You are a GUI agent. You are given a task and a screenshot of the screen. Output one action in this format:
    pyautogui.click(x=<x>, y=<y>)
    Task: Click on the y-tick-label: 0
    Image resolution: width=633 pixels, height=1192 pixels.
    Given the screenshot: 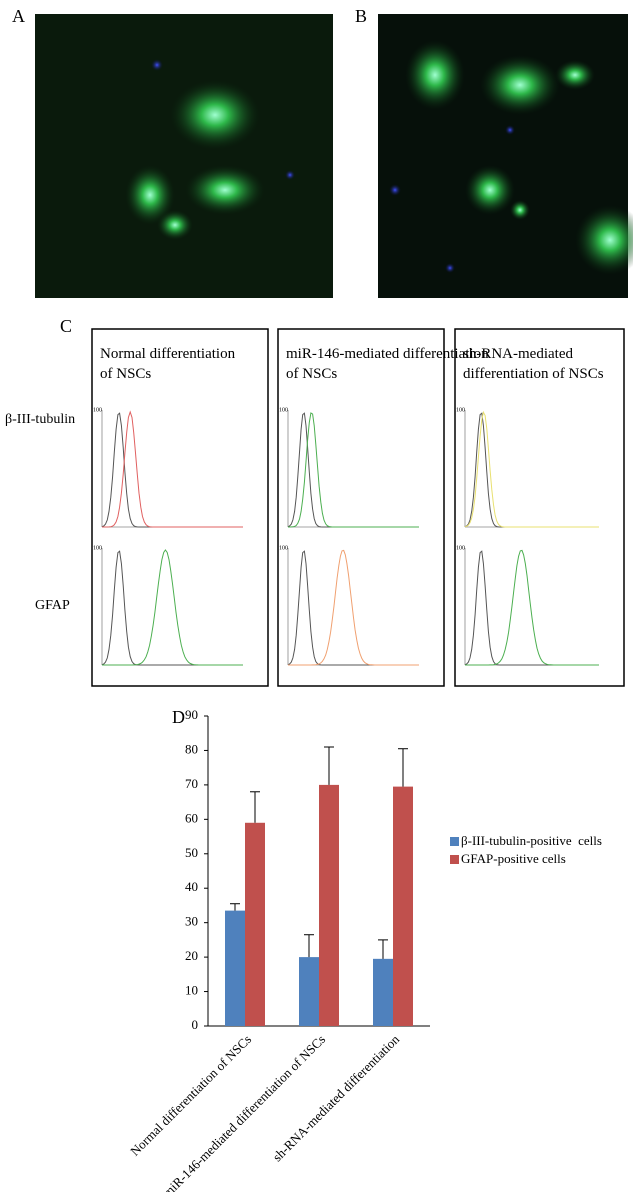 What is the action you would take?
    pyautogui.click(x=195, y=1024)
    